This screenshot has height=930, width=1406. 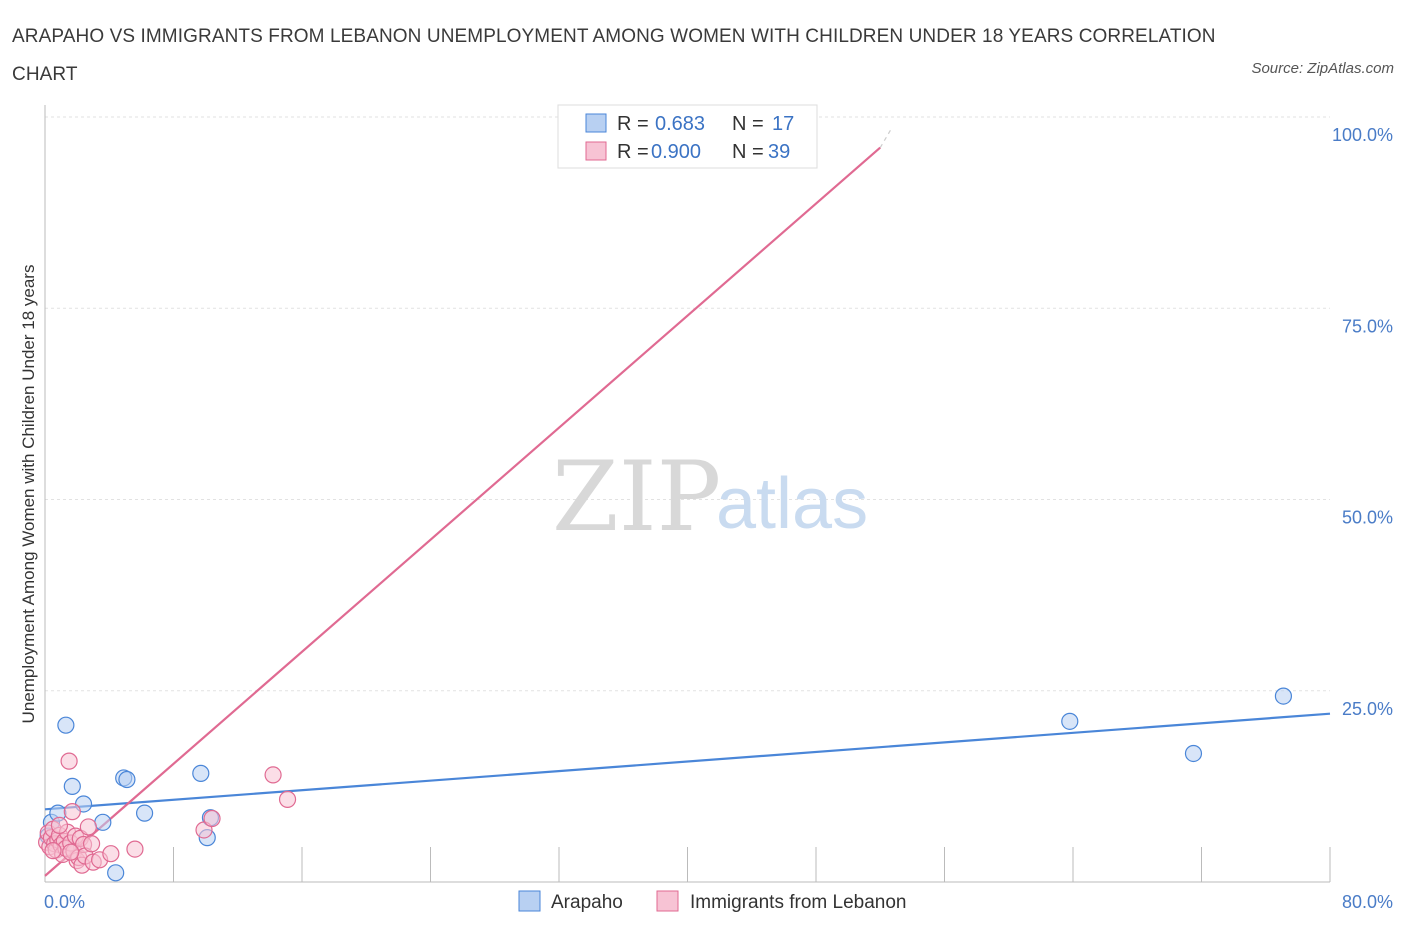 What do you see at coordinates (779, 152) in the screenshot?
I see `stats-n-value-lebanon: 39` at bounding box center [779, 152].